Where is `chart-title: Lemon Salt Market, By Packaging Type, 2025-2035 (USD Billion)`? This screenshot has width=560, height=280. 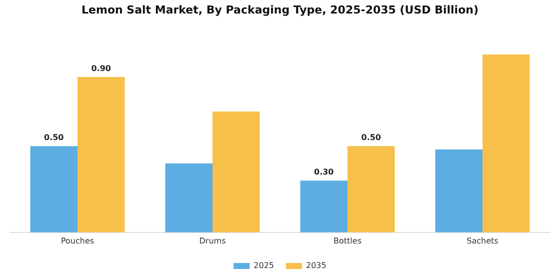 chart-title: Lemon Salt Market, By Packaging Type, 2025-2035 (USD Billion) is located at coordinates (280, 9).